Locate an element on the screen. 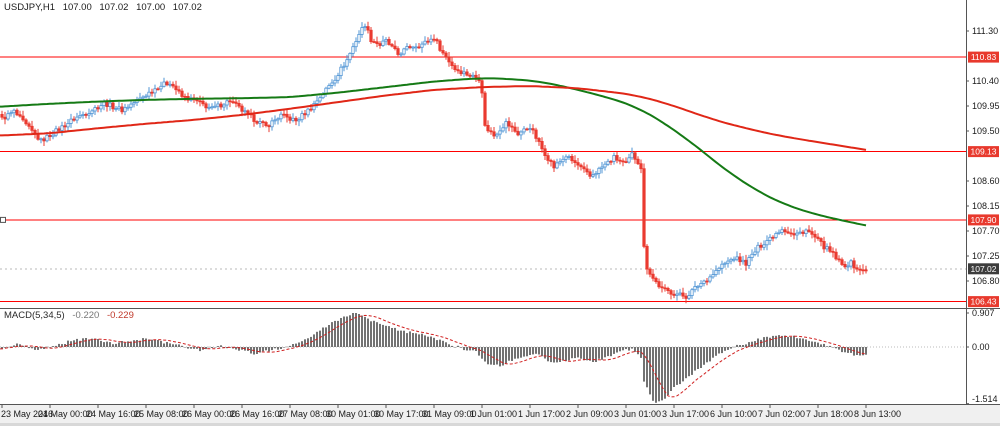  horizontal-scrollbar is located at coordinates (500, 424).